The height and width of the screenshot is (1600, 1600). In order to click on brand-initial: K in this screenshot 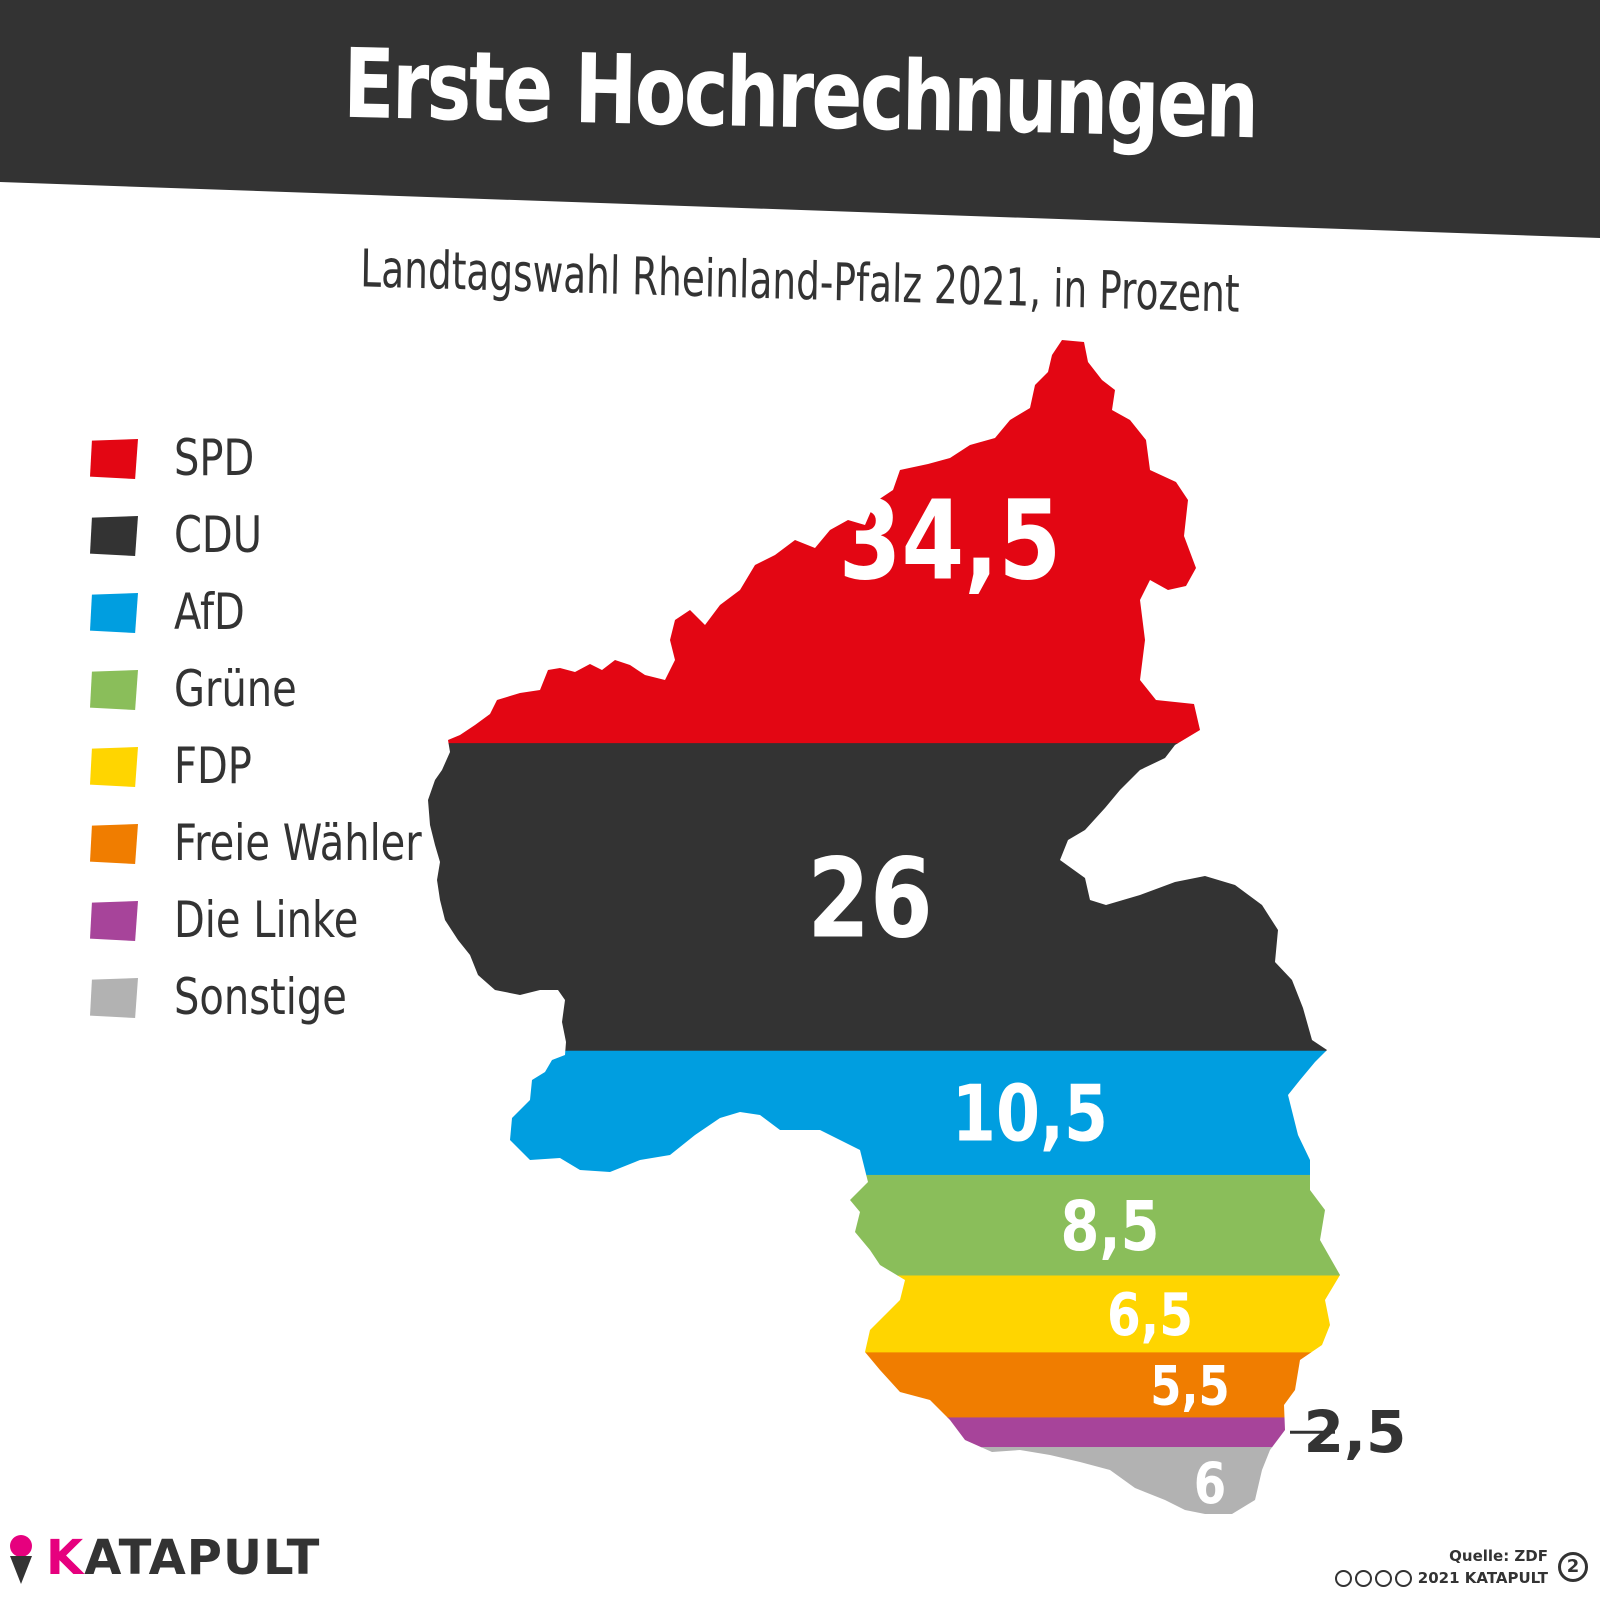, I will do `click(65, 1558)`.